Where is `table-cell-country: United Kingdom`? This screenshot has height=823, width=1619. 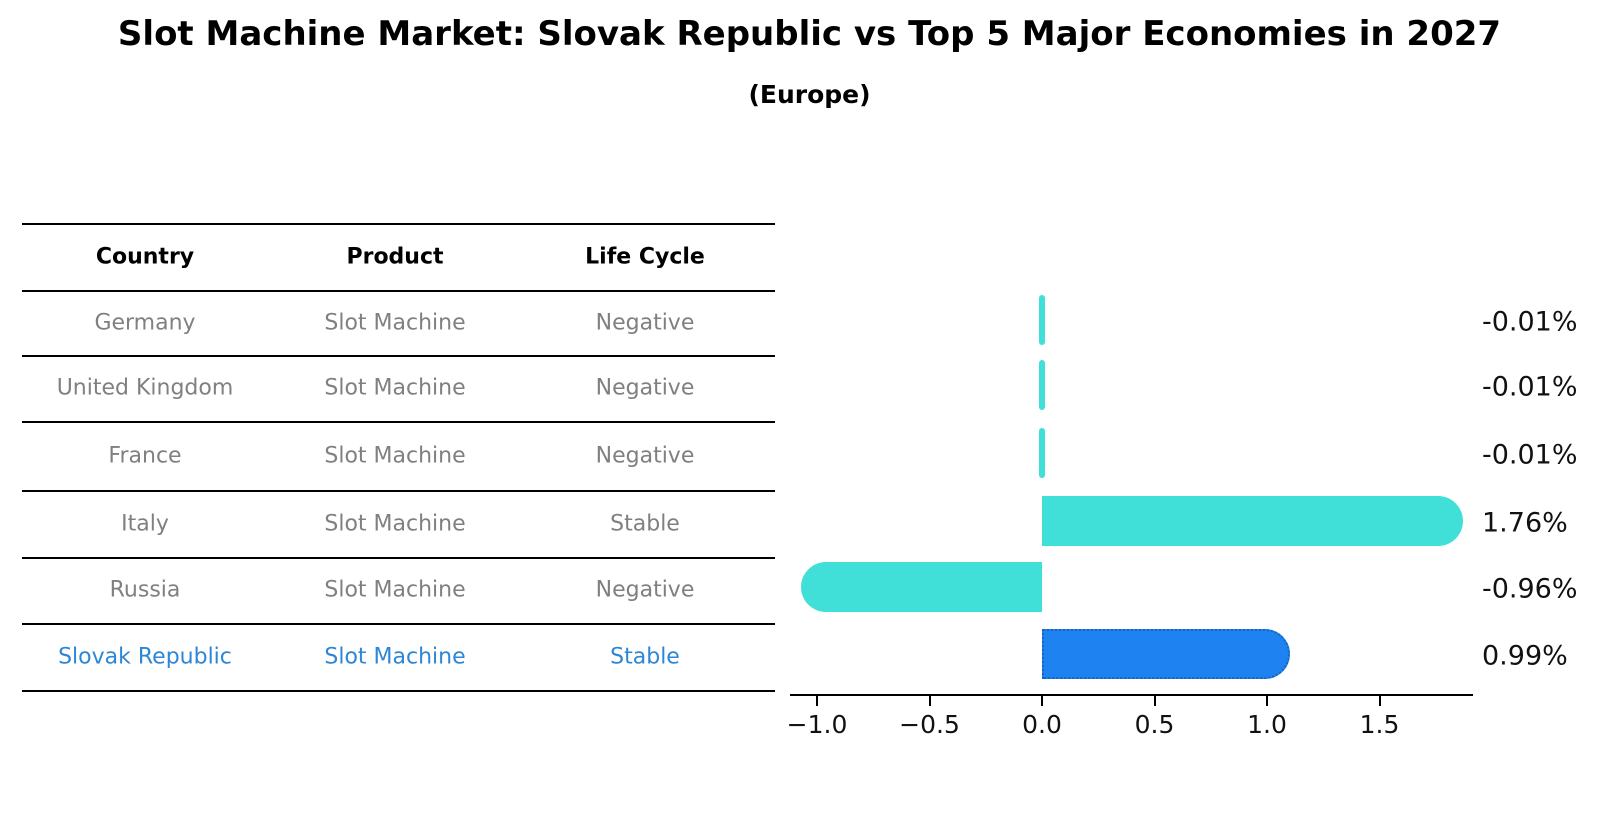 table-cell-country: United Kingdom is located at coordinates (145, 388).